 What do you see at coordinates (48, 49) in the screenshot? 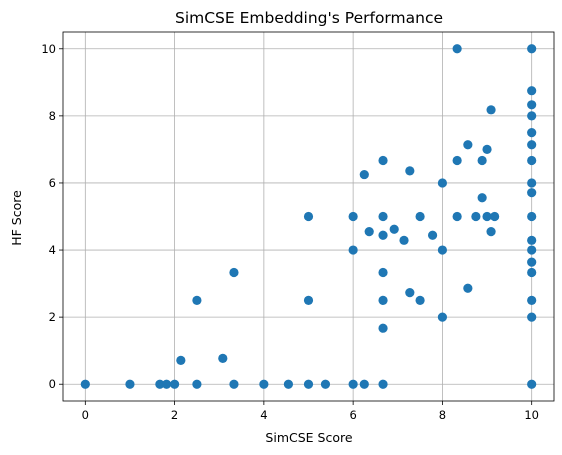
I see `y-tick-label: 10` at bounding box center [48, 49].